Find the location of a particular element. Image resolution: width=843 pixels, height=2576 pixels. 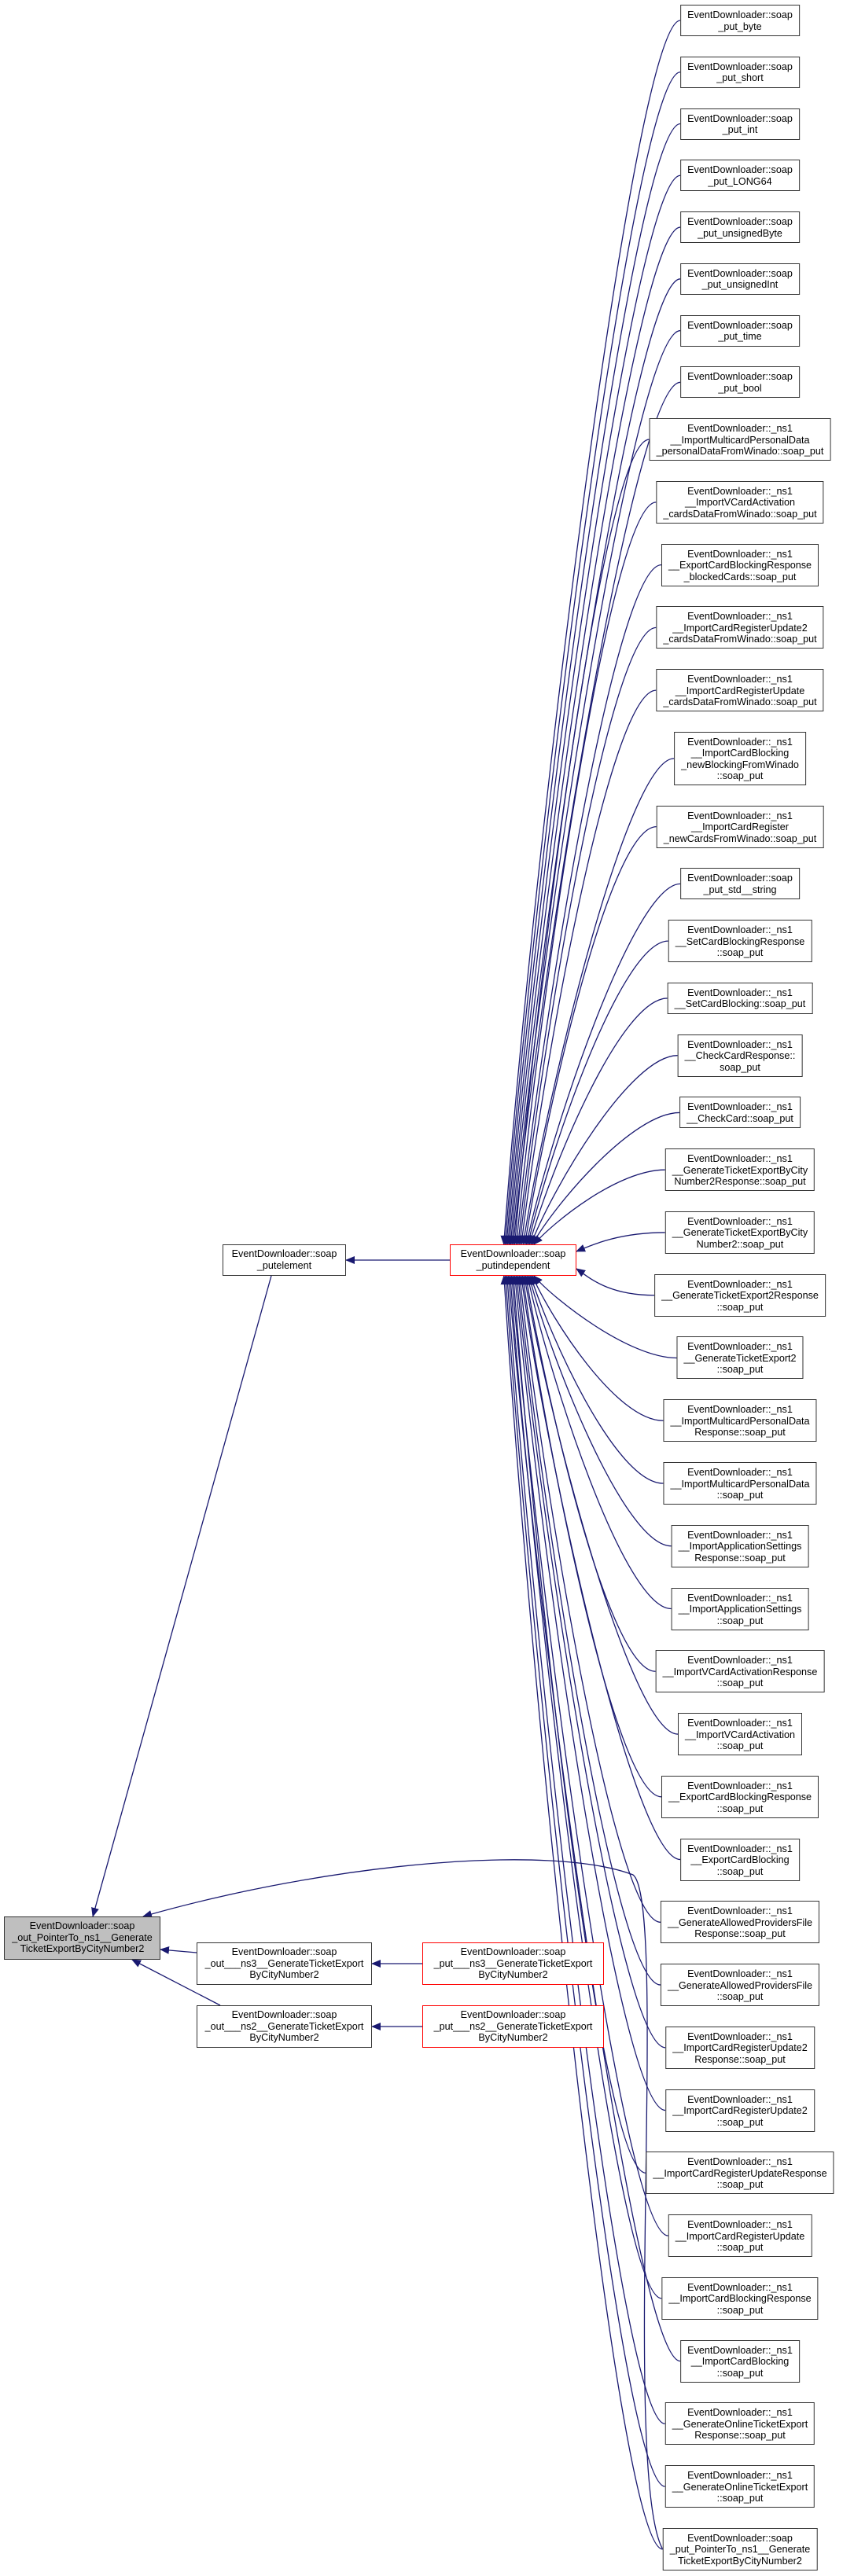

node-label-line: __ImportCardRegisterUpdate2 is located at coordinates (740, 2048).